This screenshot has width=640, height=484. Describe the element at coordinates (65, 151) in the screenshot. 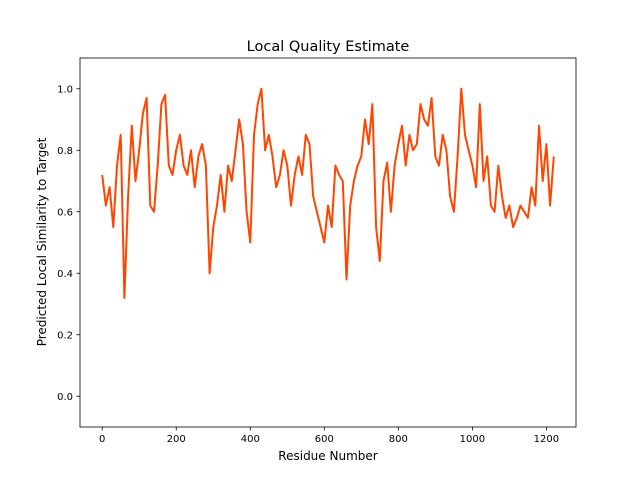

I see `y-tick-label: 0.8` at that location.